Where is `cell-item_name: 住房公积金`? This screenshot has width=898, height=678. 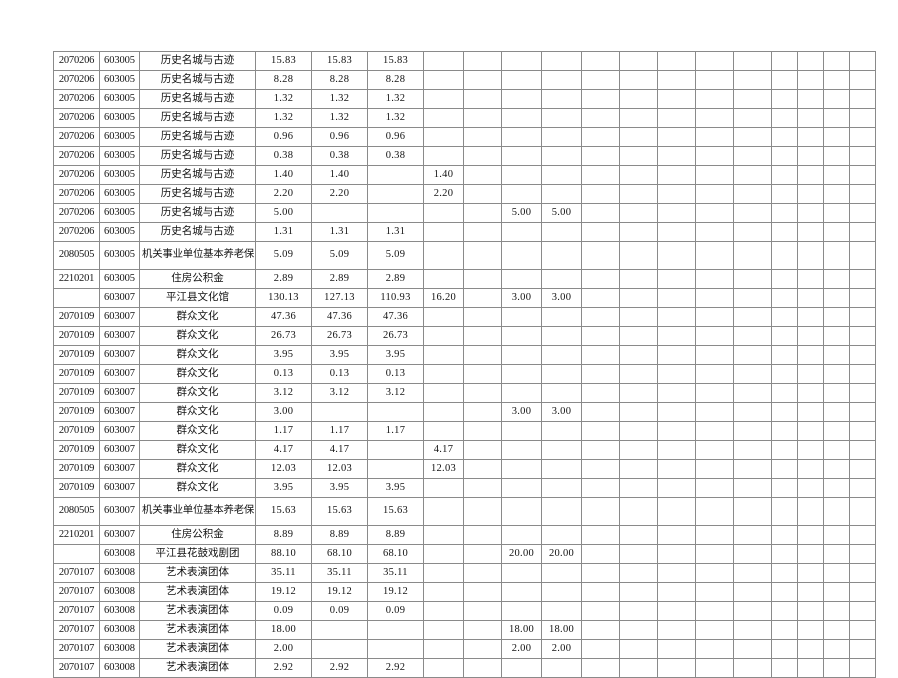
cell-item_name: 住房公积金 is located at coordinates (197, 279).